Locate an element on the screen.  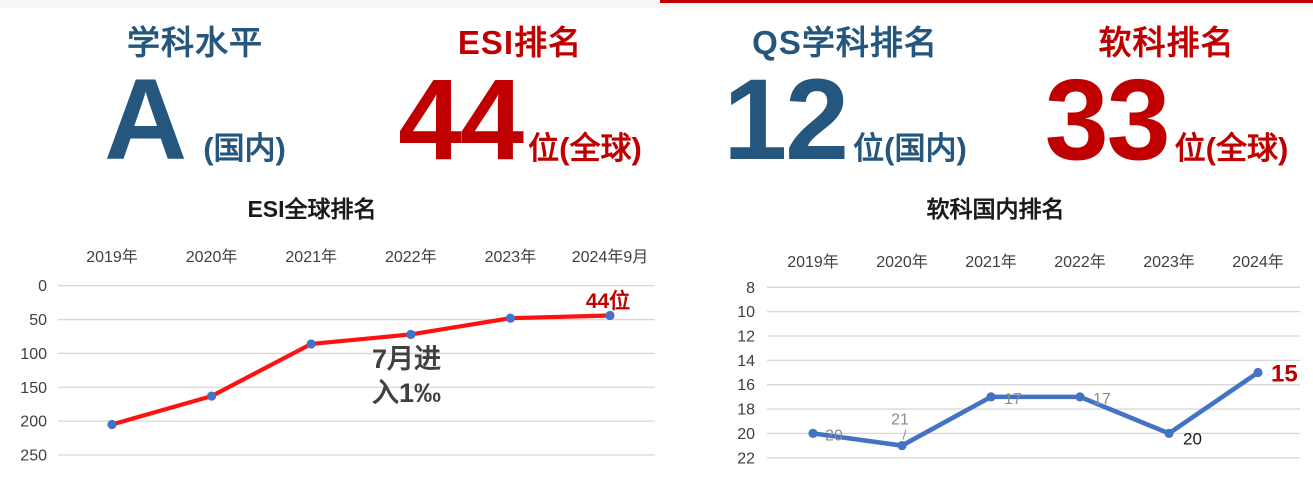
label-leader-line is located at coordinates (904, 434).